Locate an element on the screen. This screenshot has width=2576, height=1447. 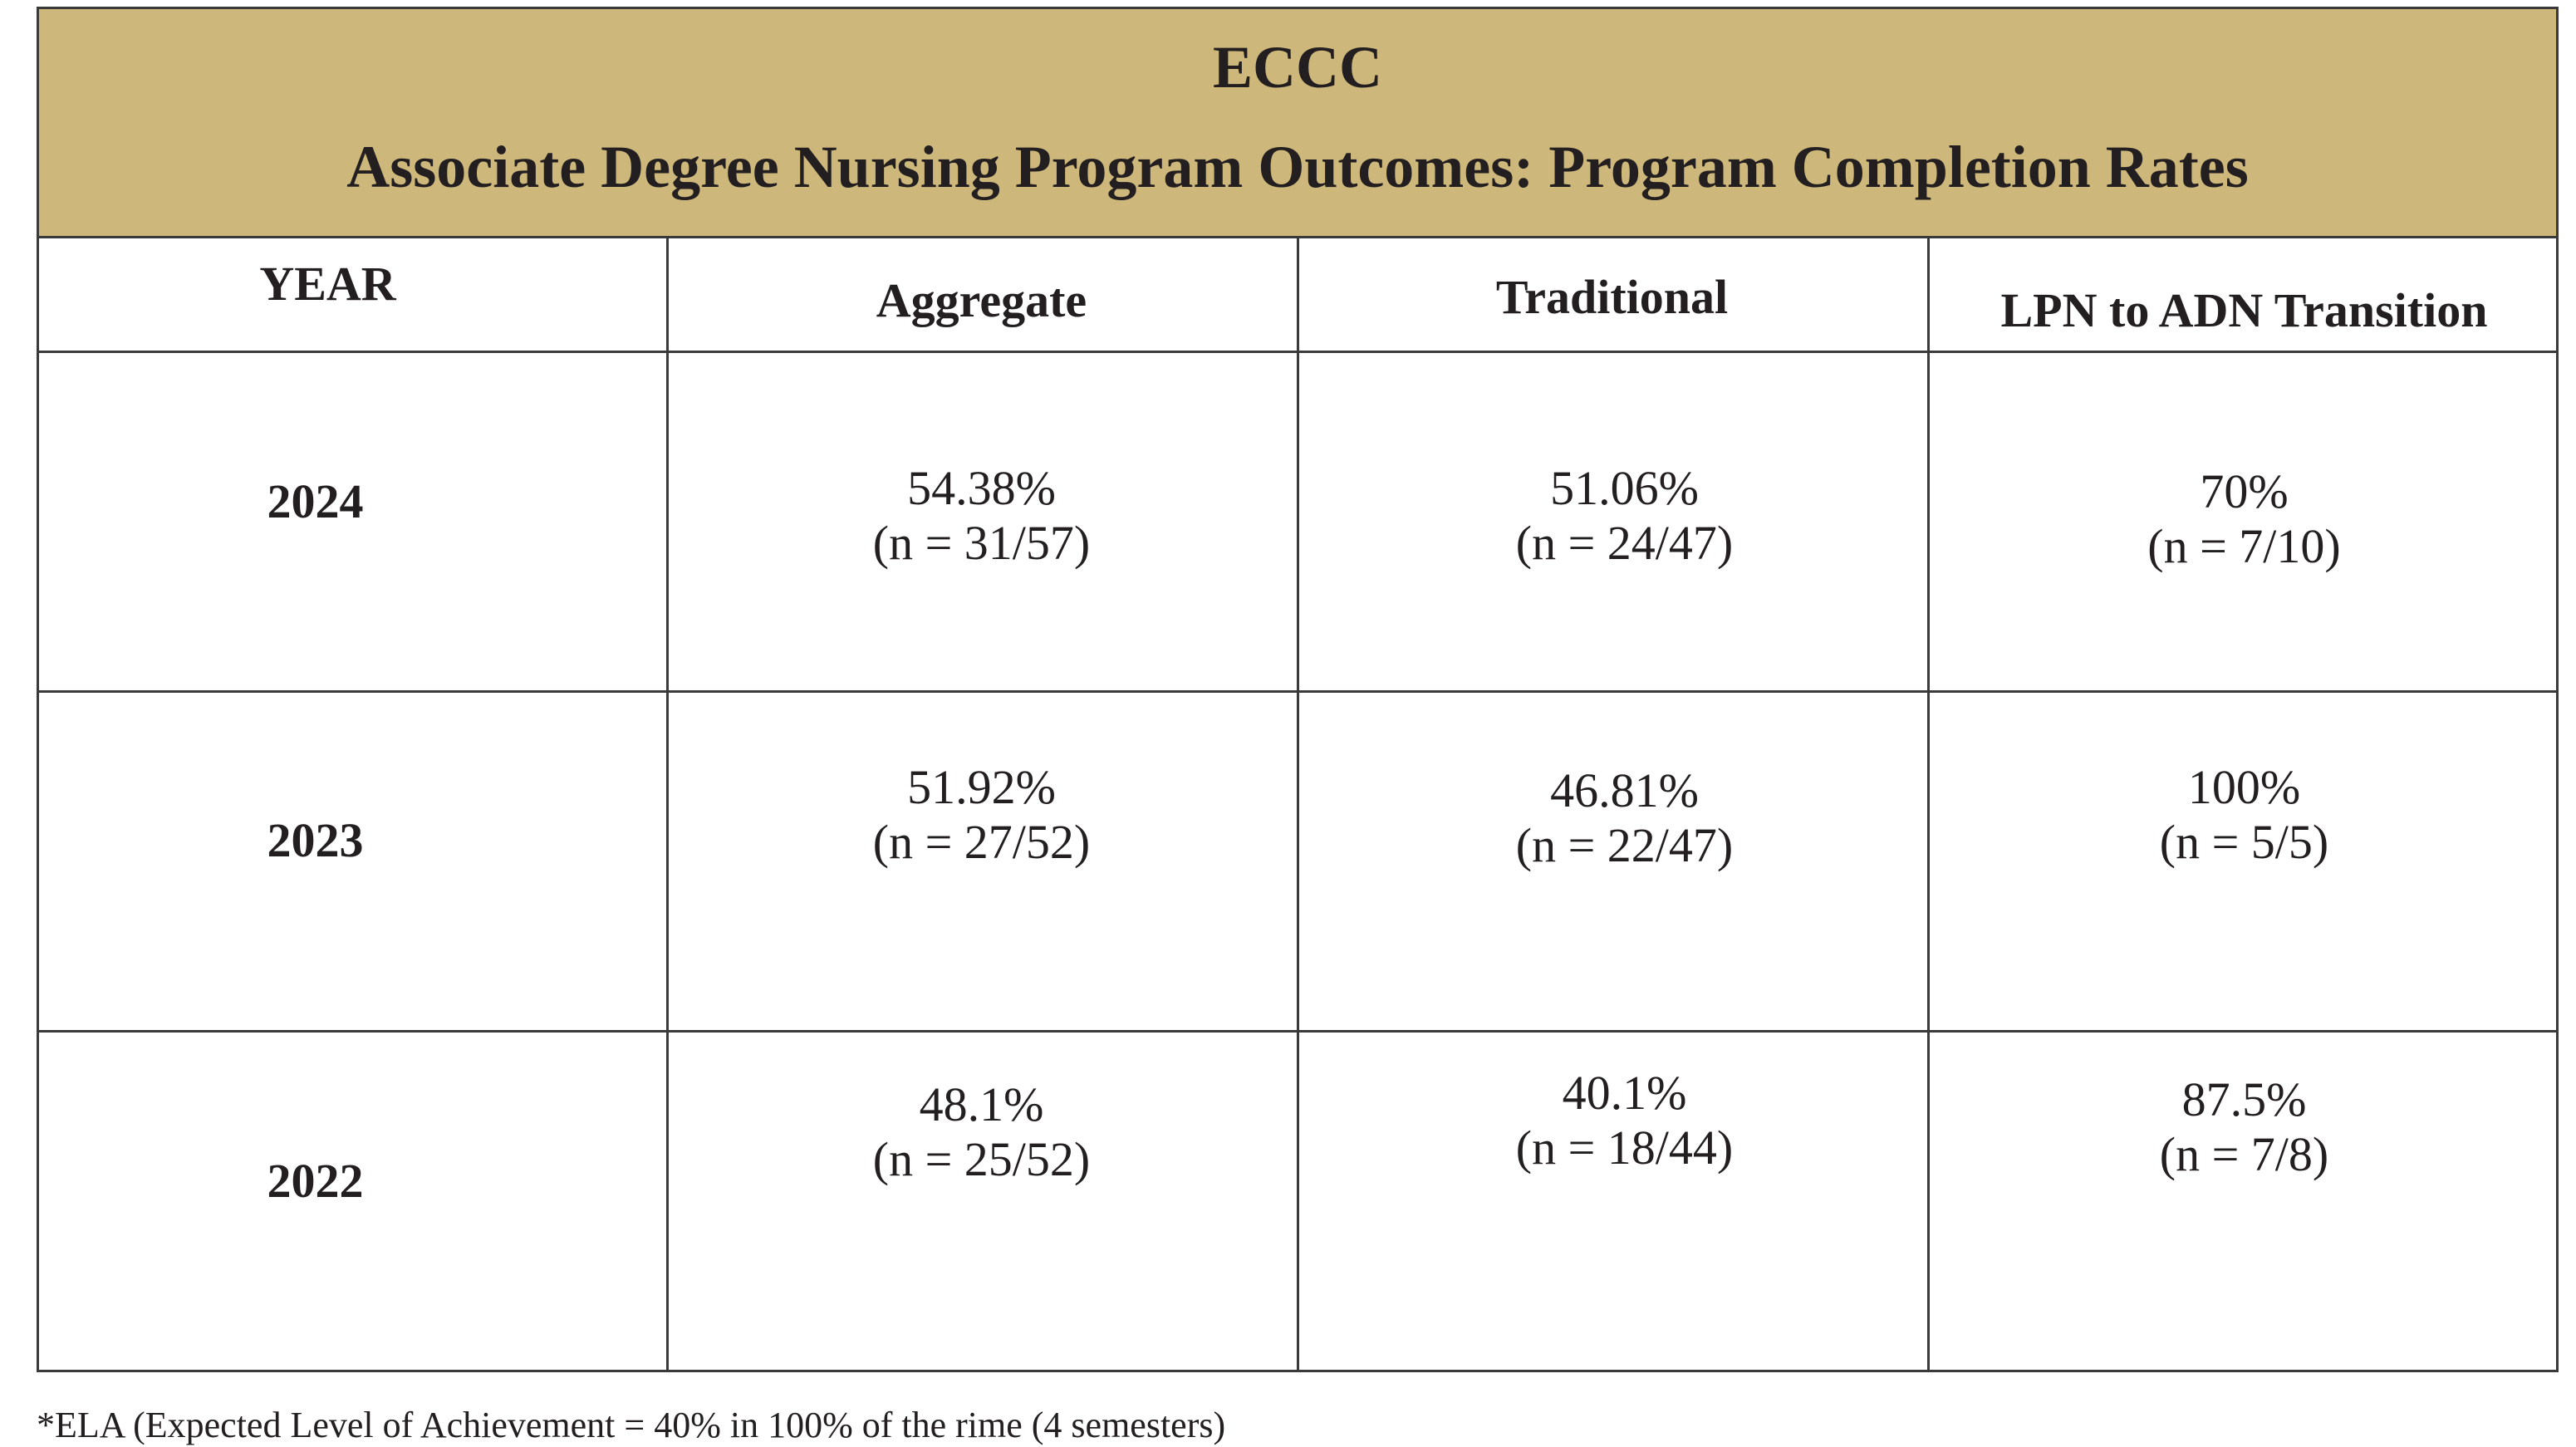
traditional-pct: 51.06% is located at coordinates (1624, 488).